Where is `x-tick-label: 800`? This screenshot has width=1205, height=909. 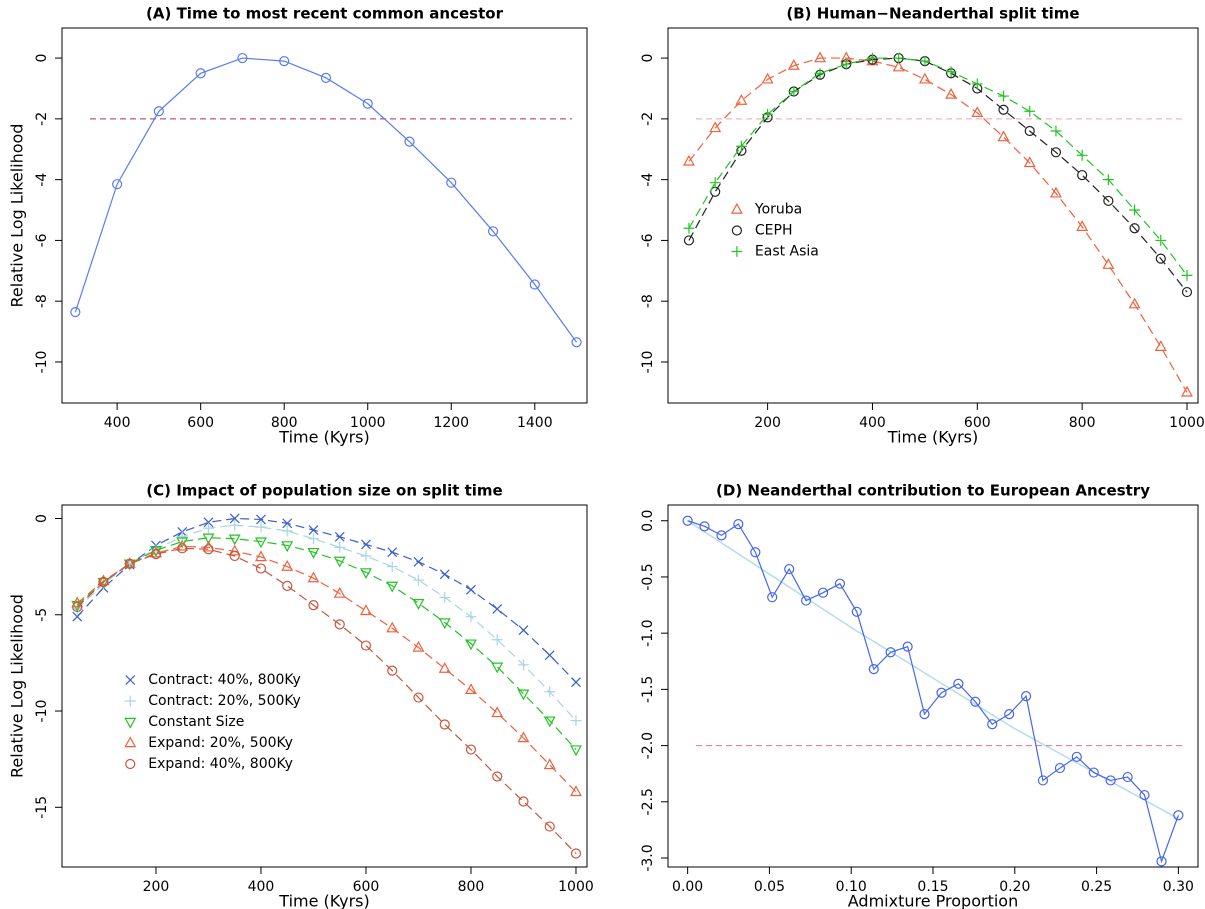
x-tick-label: 800 is located at coordinates (1082, 423).